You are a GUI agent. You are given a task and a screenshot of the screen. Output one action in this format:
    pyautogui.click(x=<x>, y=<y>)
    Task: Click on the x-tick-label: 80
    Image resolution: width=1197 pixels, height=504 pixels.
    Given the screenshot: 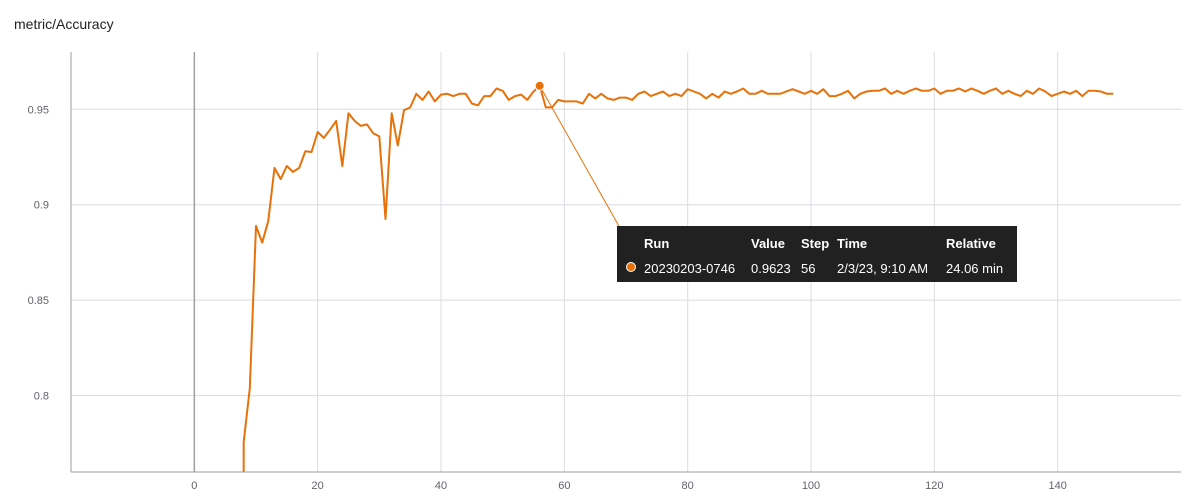 What is the action you would take?
    pyautogui.click(x=688, y=486)
    